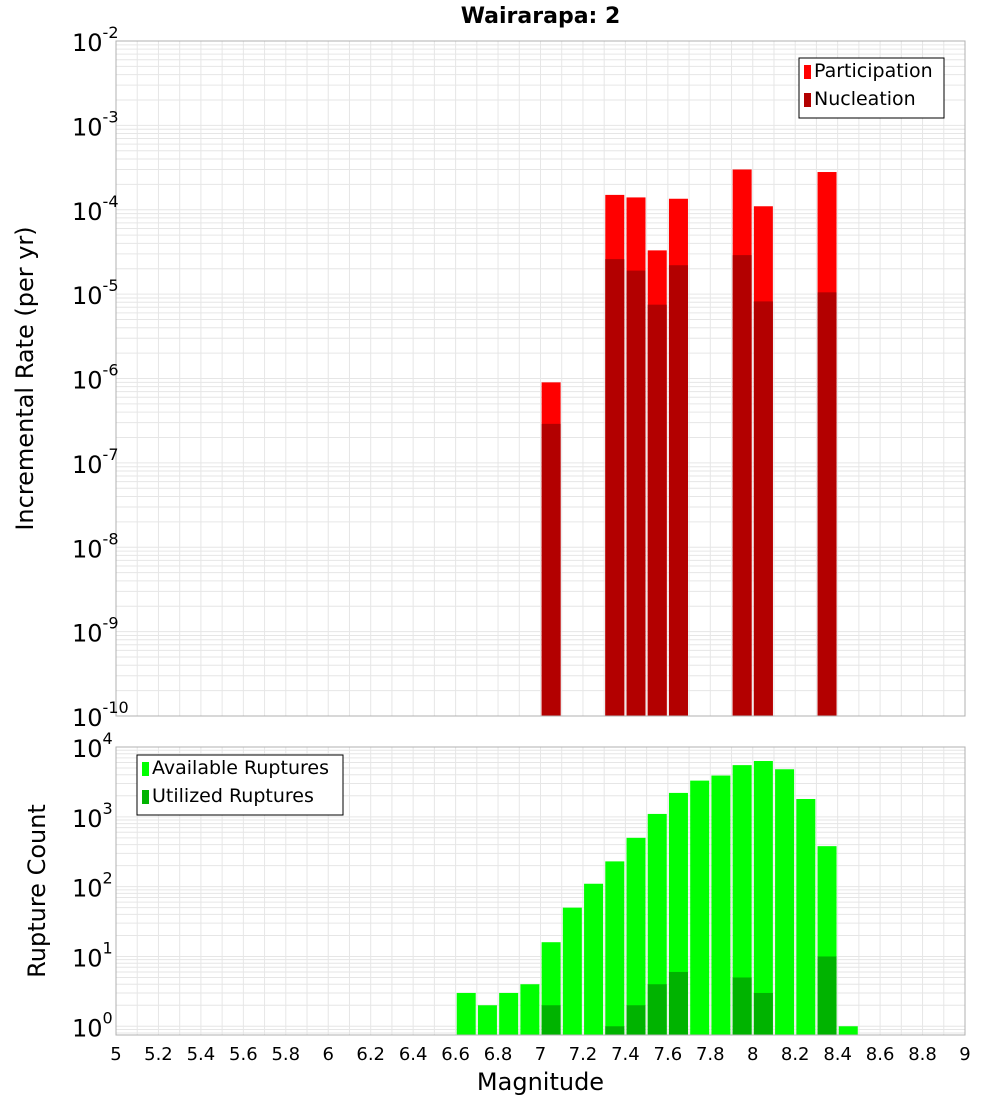 Image resolution: width=1000 pixels, height=1100 pixels. What do you see at coordinates (625, 1054) in the screenshot?
I see `x-tick-label: 7.4` at bounding box center [625, 1054].